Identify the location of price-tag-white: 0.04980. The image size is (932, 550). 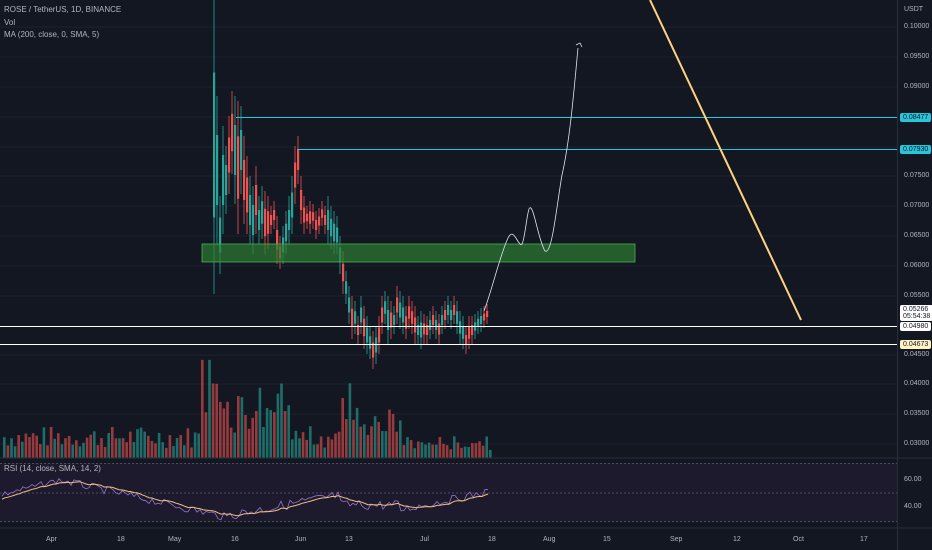
(916, 326).